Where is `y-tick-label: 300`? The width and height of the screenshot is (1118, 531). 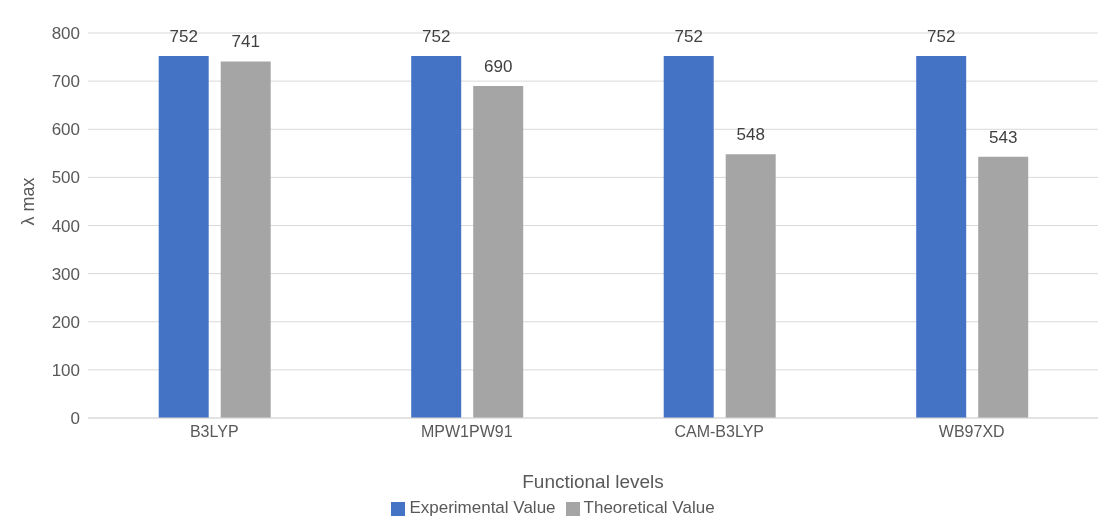 y-tick-label: 300 is located at coordinates (65, 274).